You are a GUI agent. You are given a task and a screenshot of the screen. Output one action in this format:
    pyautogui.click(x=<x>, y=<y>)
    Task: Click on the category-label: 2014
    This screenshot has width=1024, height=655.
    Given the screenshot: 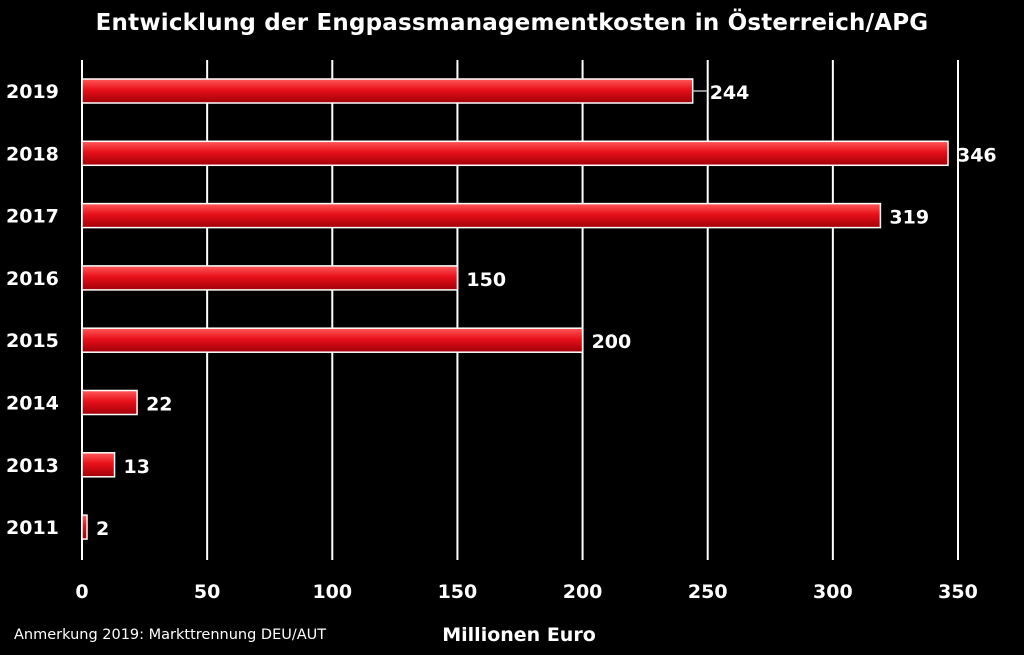 What is the action you would take?
    pyautogui.click(x=32, y=404)
    